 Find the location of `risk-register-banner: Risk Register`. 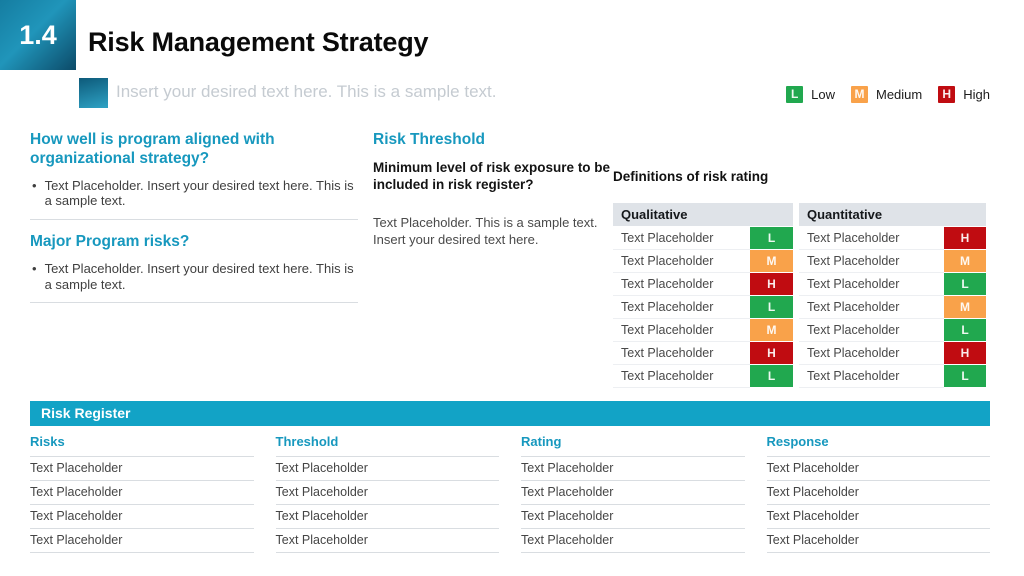

risk-register-banner: Risk Register is located at coordinates (510, 413).